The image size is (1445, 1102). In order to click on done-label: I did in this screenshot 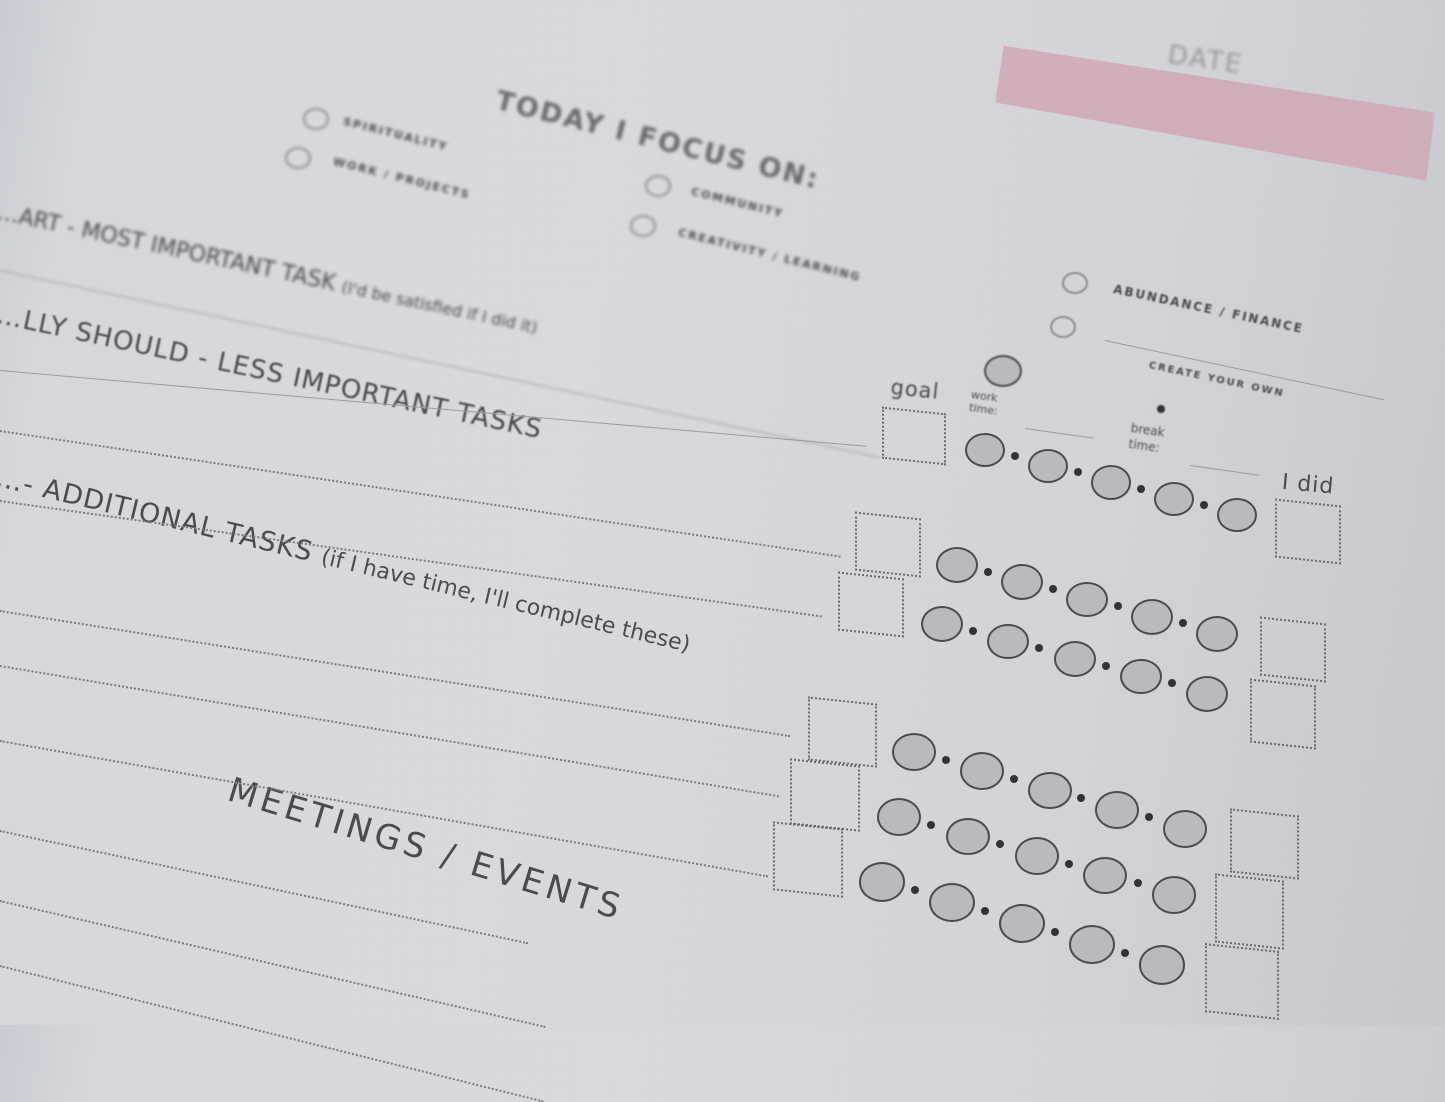, I will do `click(1308, 485)`.